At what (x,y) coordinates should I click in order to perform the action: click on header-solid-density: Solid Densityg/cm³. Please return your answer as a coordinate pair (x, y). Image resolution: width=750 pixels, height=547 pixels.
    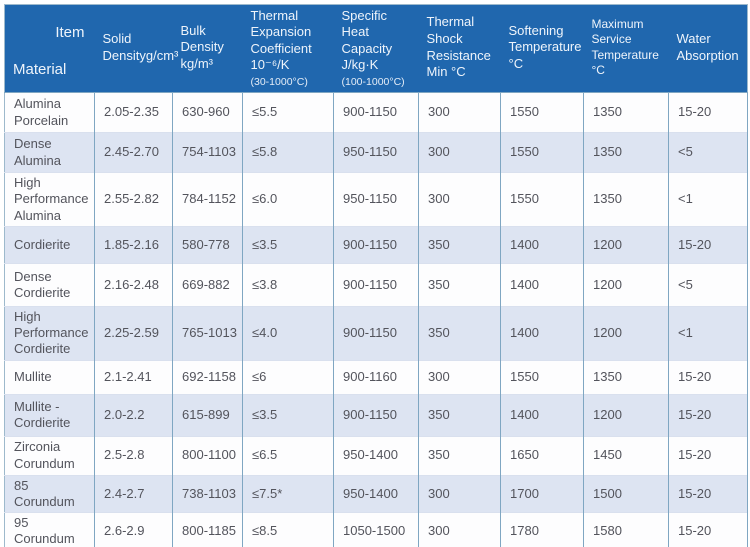
    Looking at the image, I should click on (136, 48).